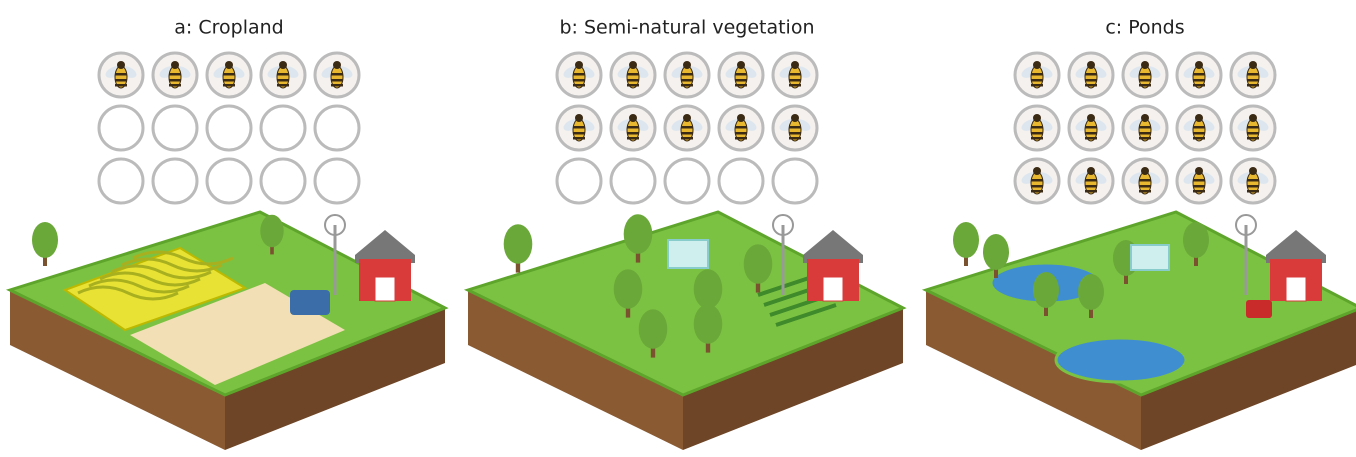  Describe the element at coordinates (638, 254) in the screenshot. I see `tree-trunk` at that location.